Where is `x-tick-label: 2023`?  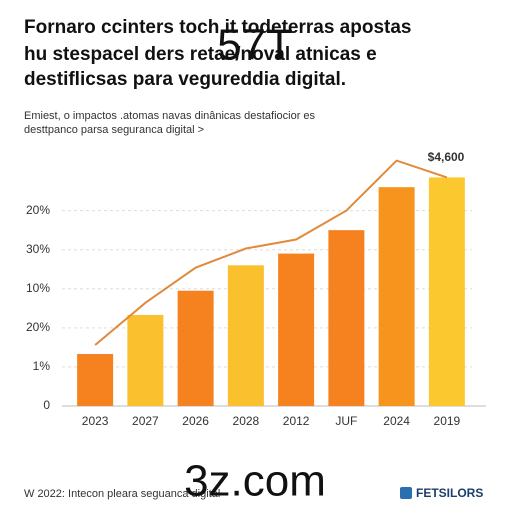
x-tick-label: 2023 is located at coordinates (95, 421).